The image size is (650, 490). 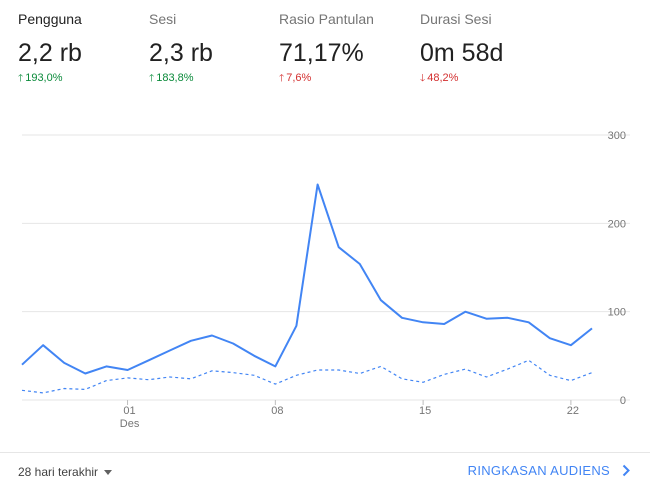 I want to click on metric-change: 🡑 193,0%, so click(x=80, y=78).